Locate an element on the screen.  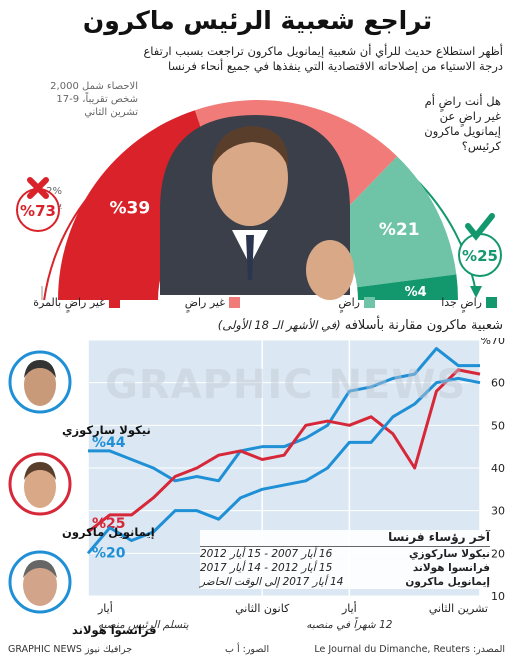
sarkozy-hair is located at coordinates (40, 369).